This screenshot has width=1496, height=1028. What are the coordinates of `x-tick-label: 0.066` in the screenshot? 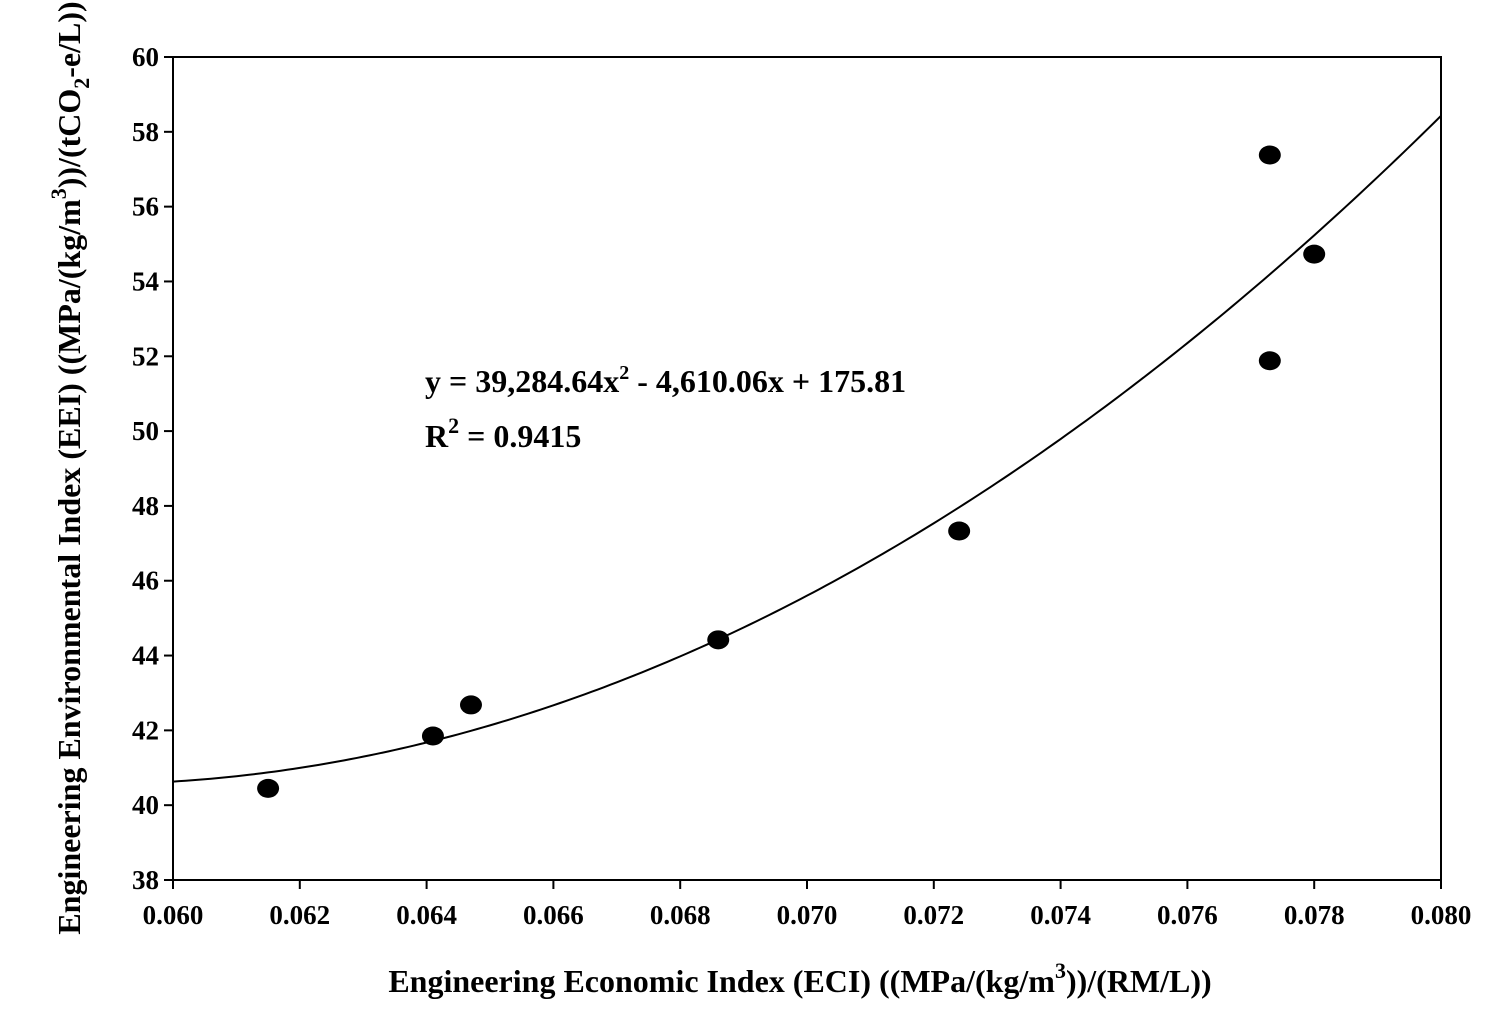 It's located at (553, 915).